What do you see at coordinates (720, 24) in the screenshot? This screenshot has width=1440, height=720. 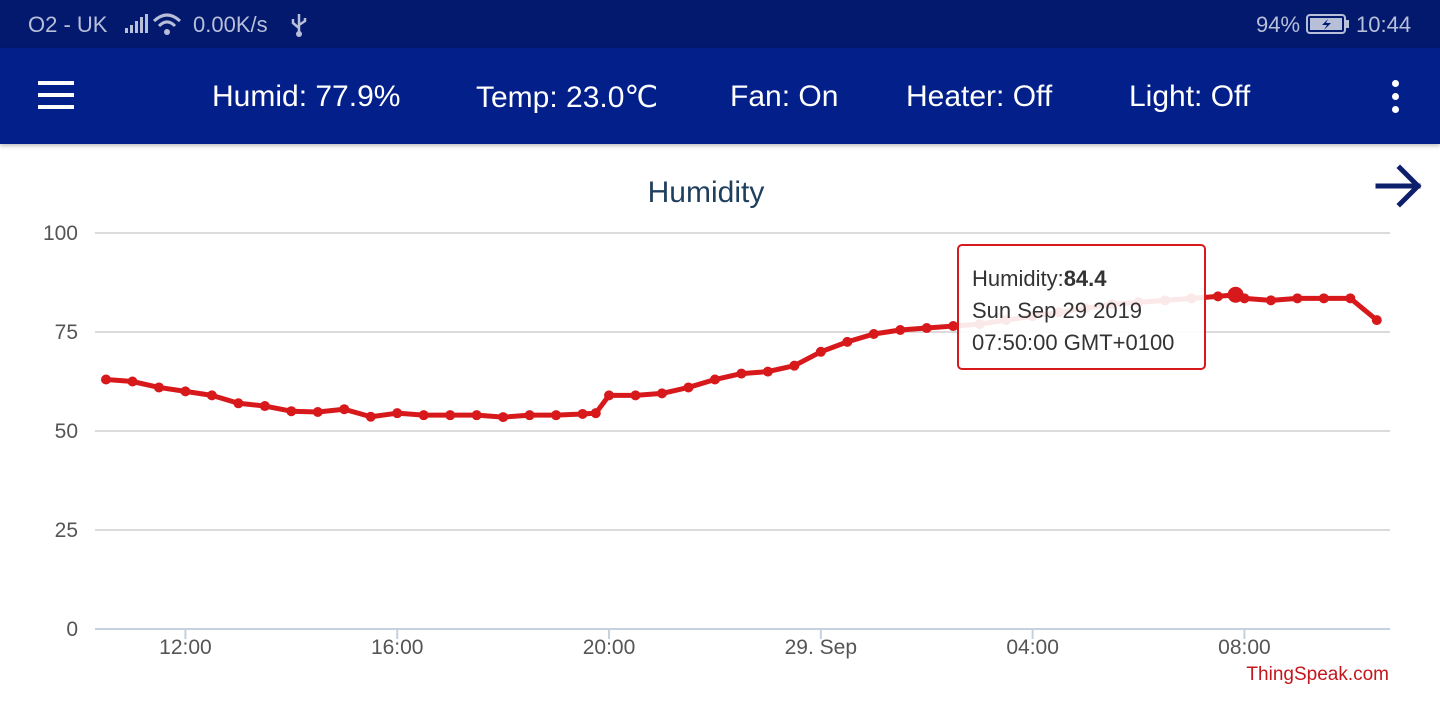 I see `status-bar: O2 - UK 0.00K/s 94% 10:44` at bounding box center [720, 24].